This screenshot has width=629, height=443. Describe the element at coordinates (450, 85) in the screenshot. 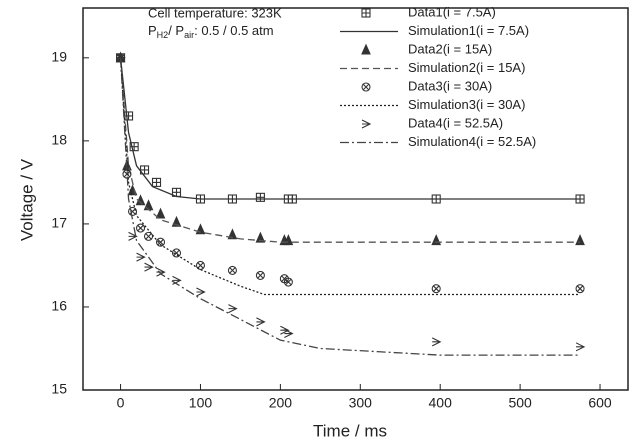

I see `legend-label: Data3(i = 30A)` at that location.